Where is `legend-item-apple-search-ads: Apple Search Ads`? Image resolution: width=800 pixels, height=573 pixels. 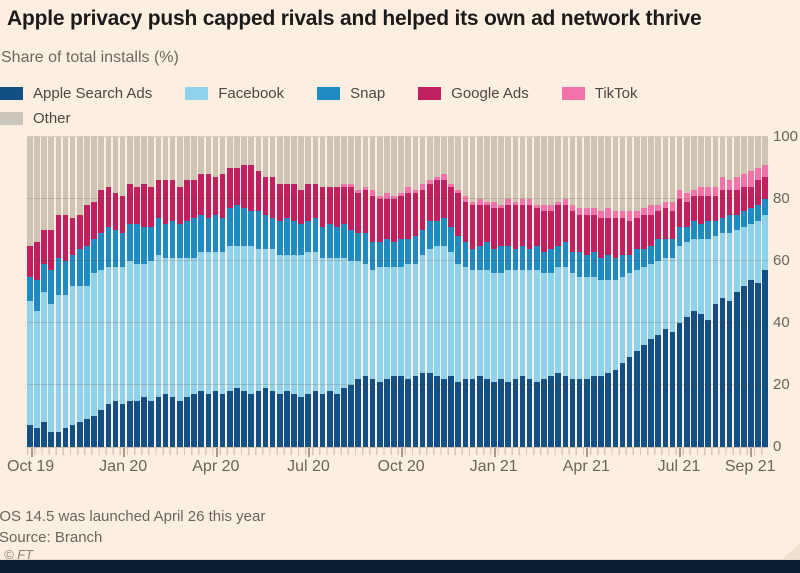
legend-item-apple-search-ads: Apple Search Ads is located at coordinates (76, 93).